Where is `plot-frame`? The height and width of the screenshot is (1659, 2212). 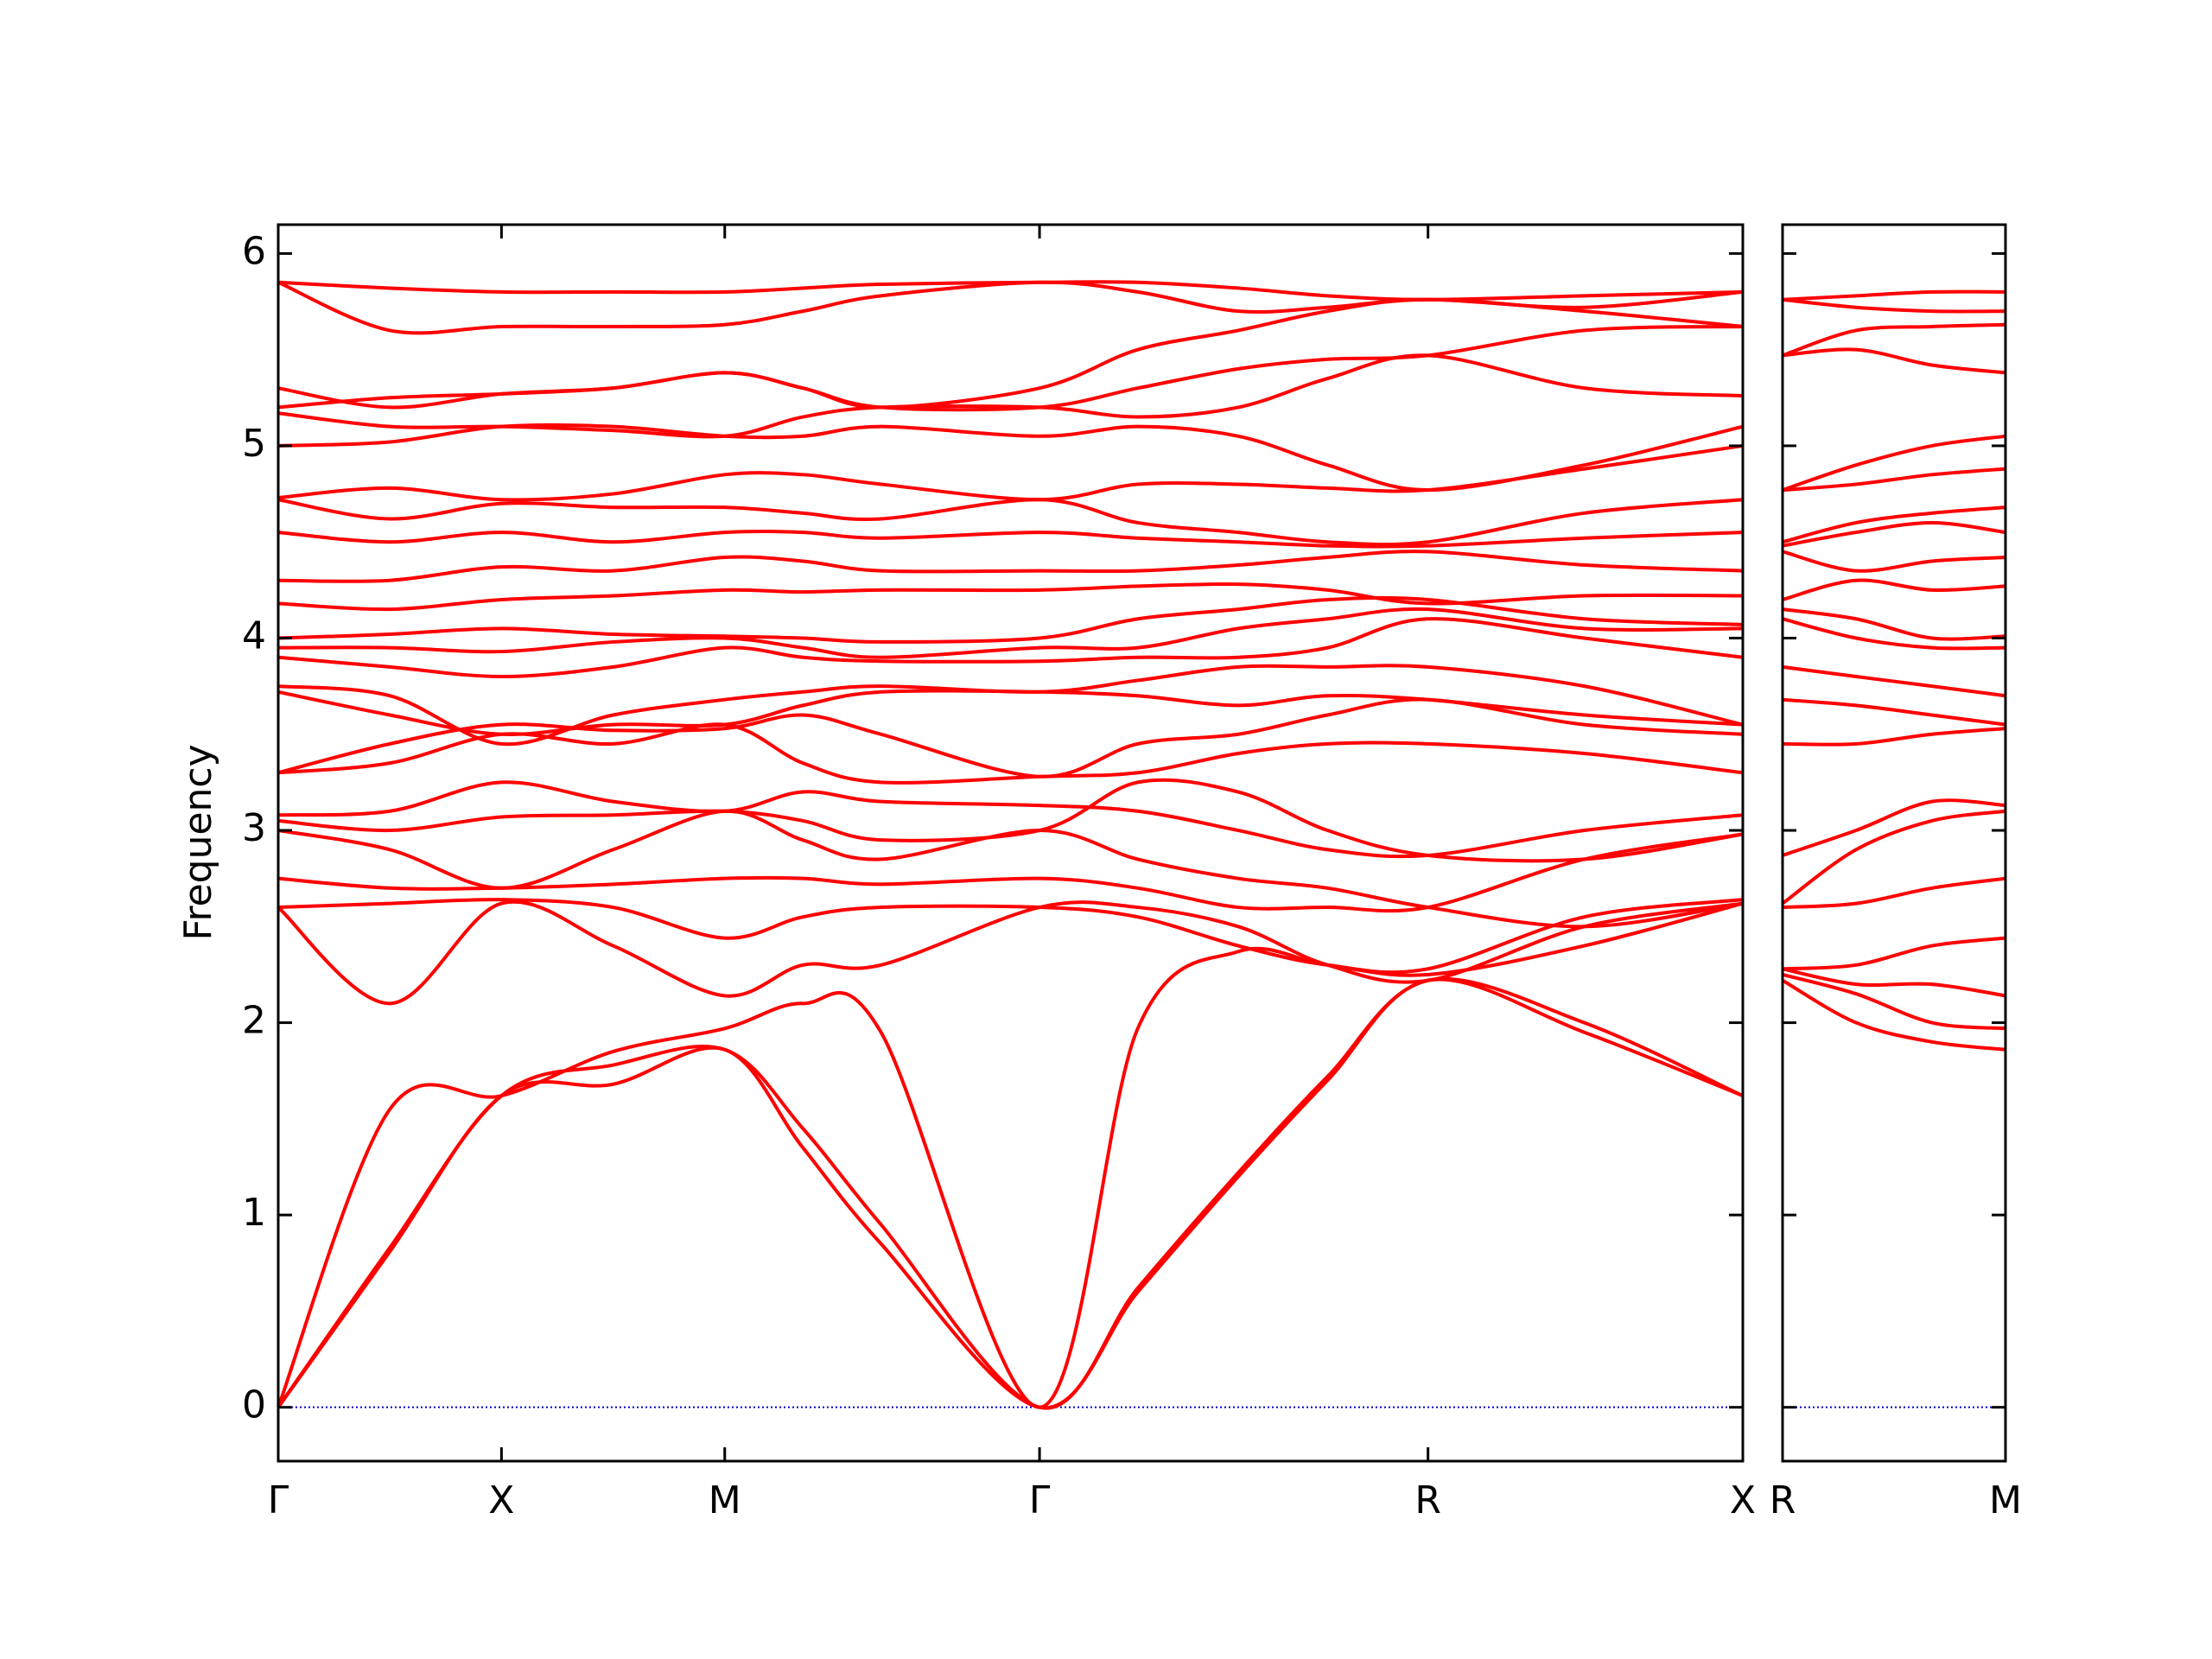 plot-frame is located at coordinates (1894, 843).